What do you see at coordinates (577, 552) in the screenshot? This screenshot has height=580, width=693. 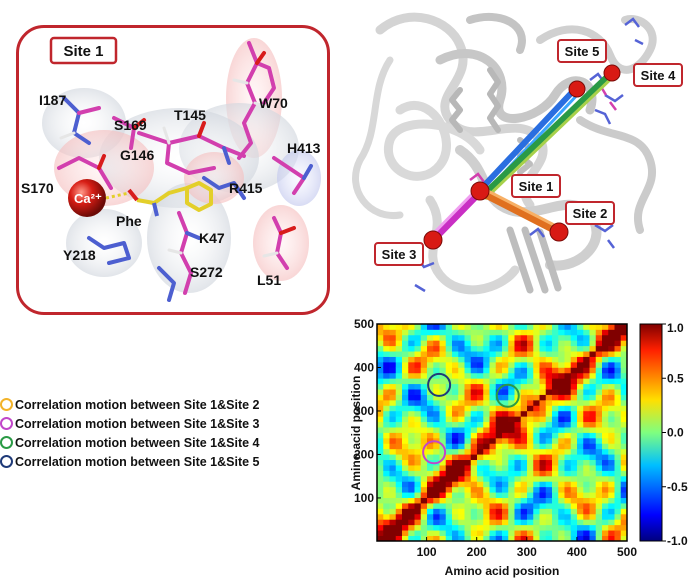 I see `x-tick-label: 400` at bounding box center [577, 552].